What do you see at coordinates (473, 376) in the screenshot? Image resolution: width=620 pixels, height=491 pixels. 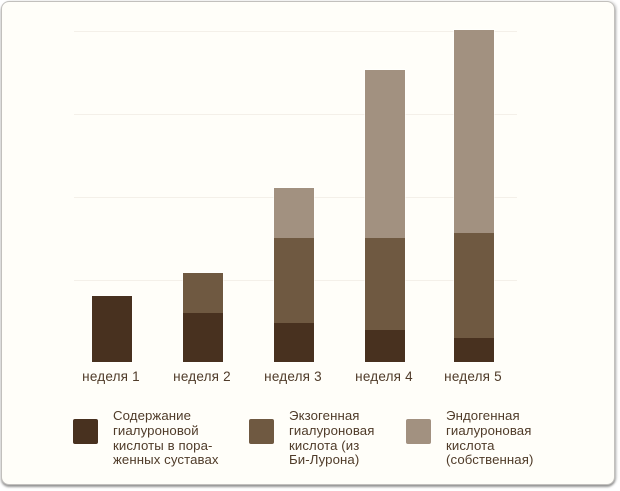 I see `x-axis-label: неделя 5` at bounding box center [473, 376].